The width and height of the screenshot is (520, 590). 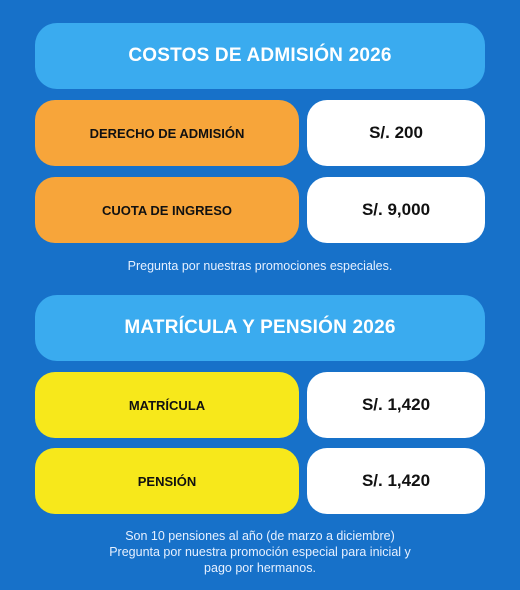 What do you see at coordinates (260, 568) in the screenshot?
I see `tuition-note-line: pago por hermanos.` at bounding box center [260, 568].